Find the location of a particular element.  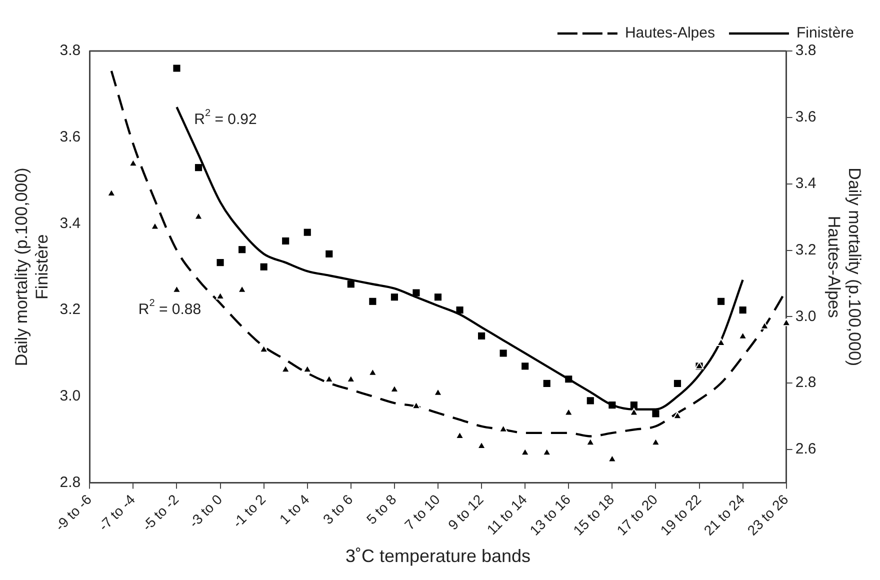

legend-label: Finistère is located at coordinates (825, 33).